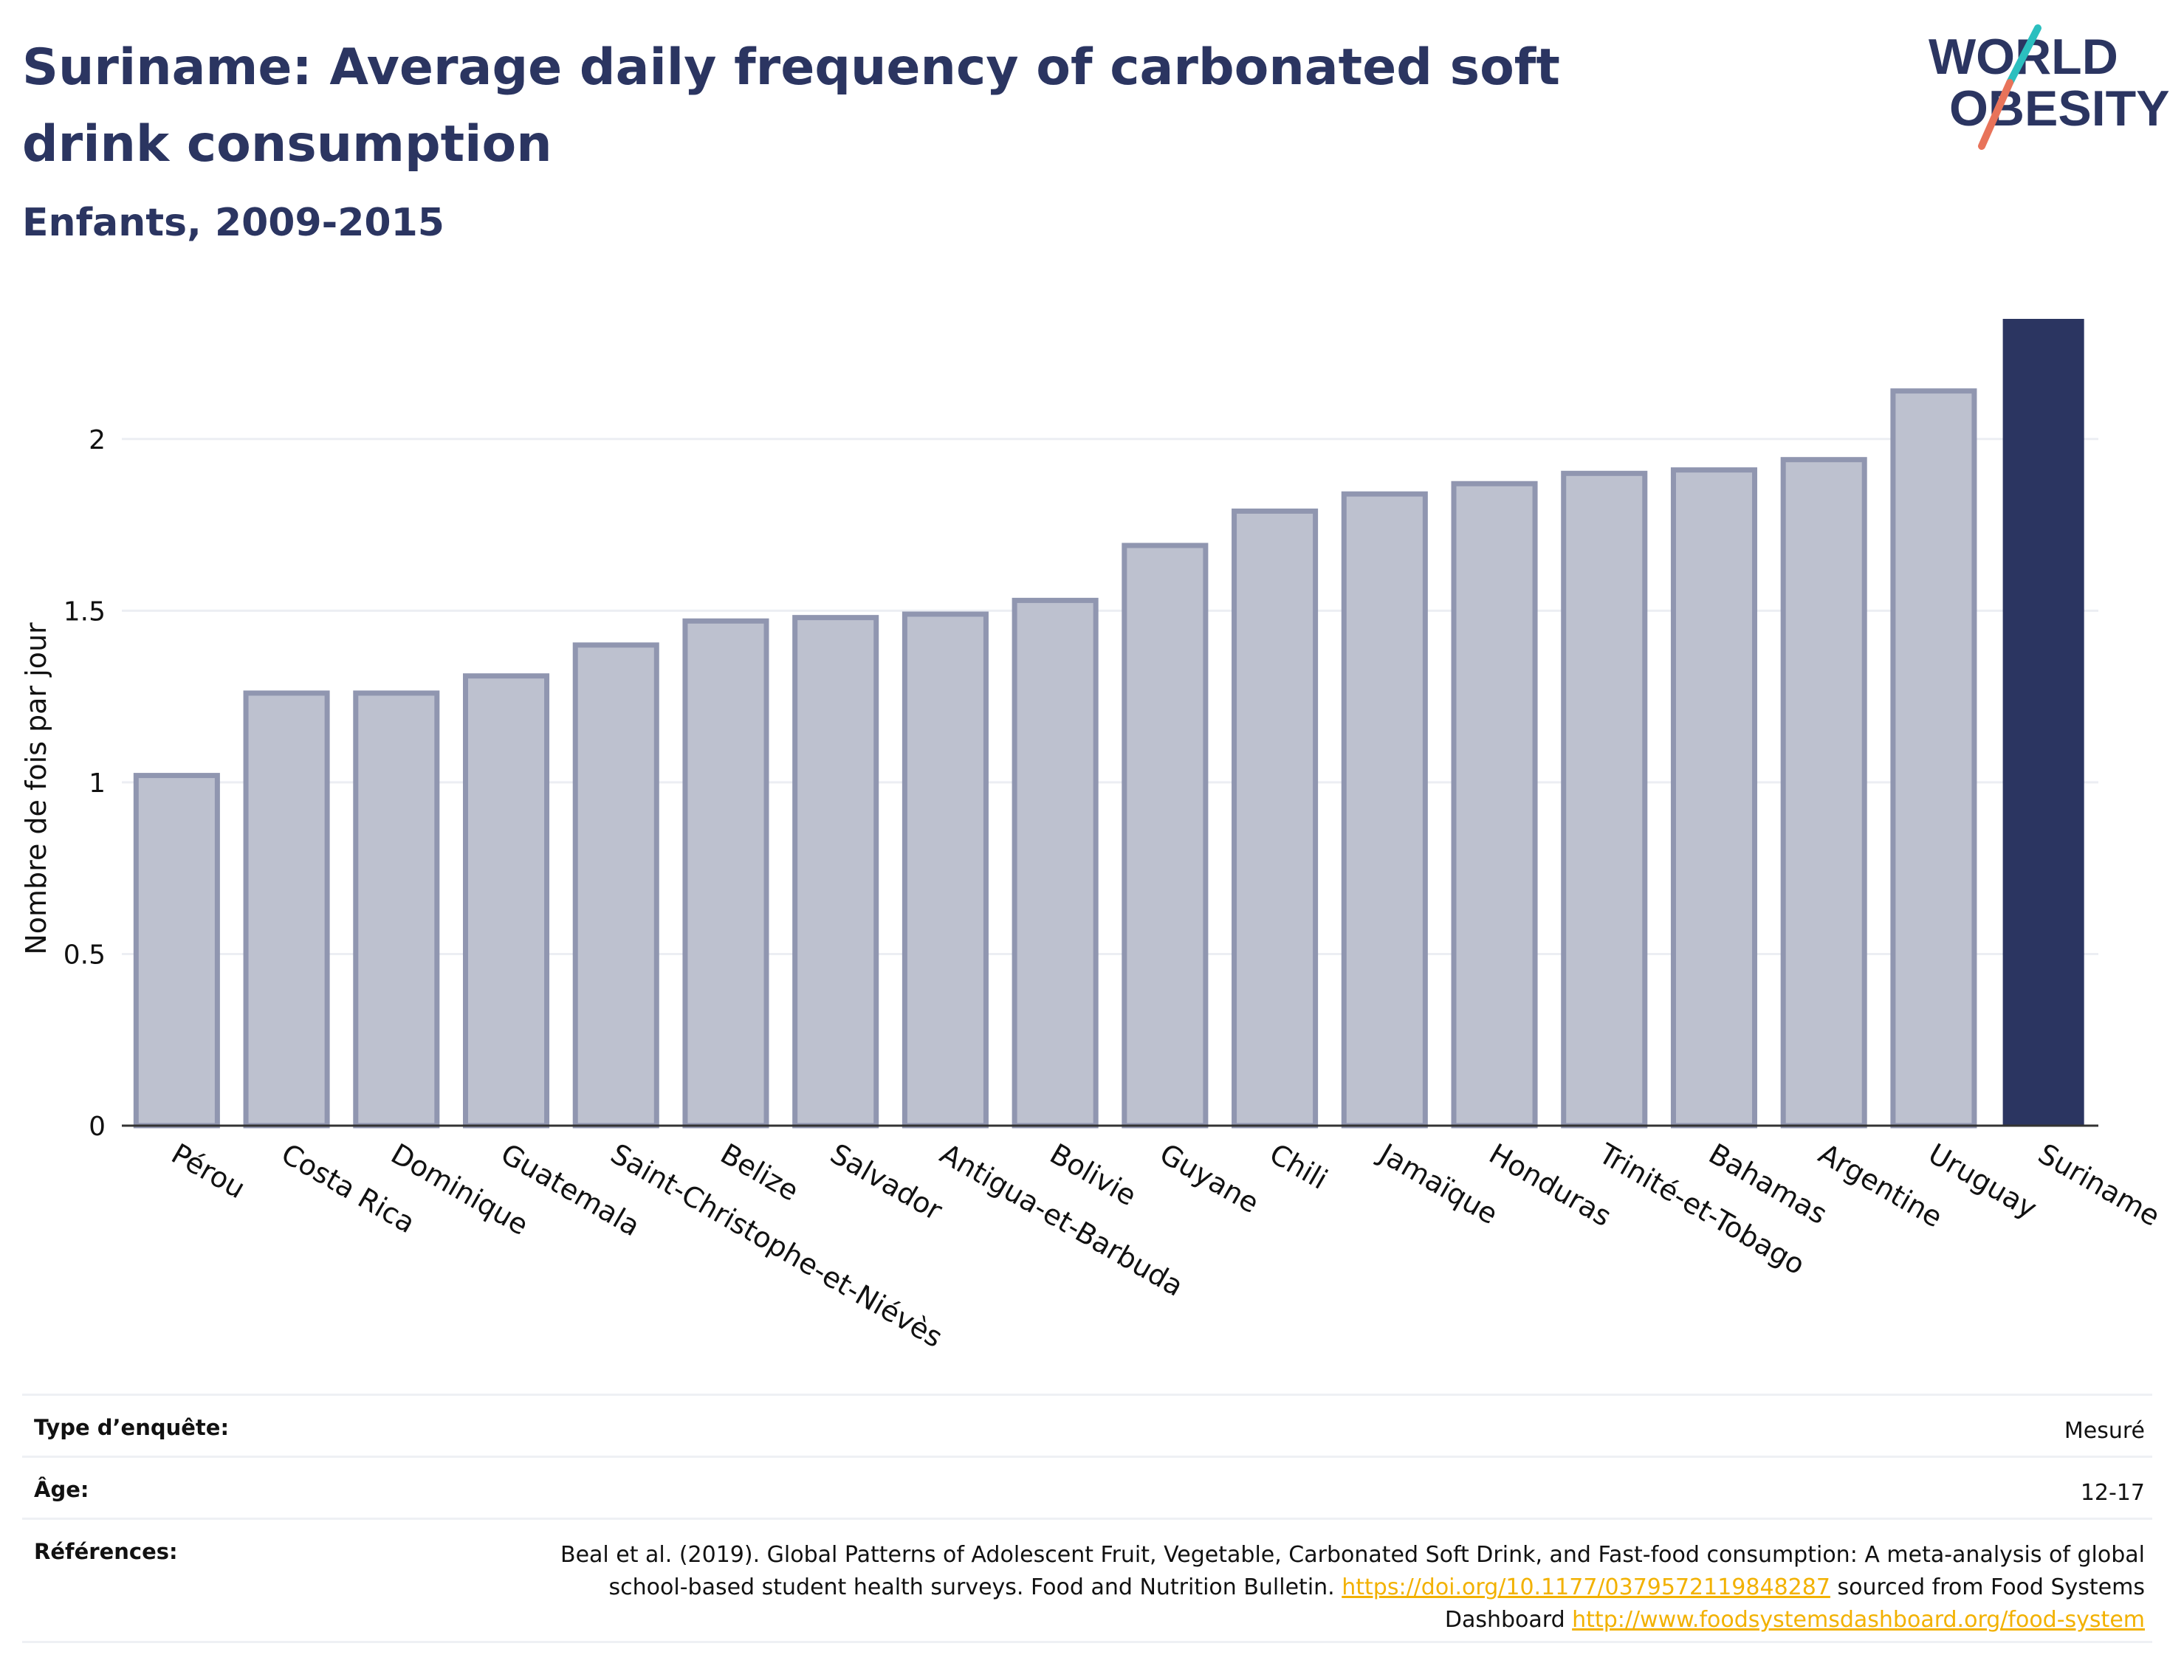  I want to click on bar-dominique, so click(397, 909).